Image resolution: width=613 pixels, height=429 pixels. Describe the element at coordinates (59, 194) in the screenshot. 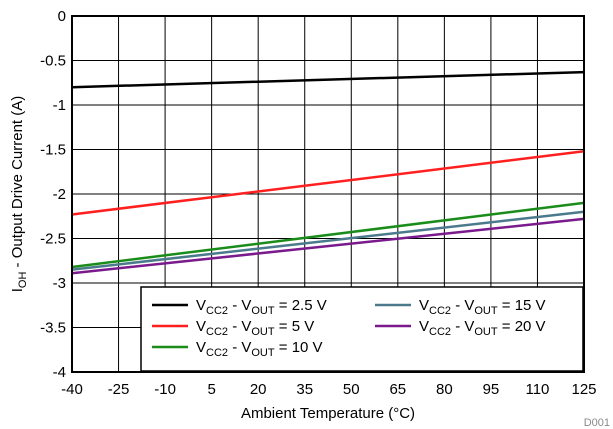

I see `y-tick-label: -2` at that location.